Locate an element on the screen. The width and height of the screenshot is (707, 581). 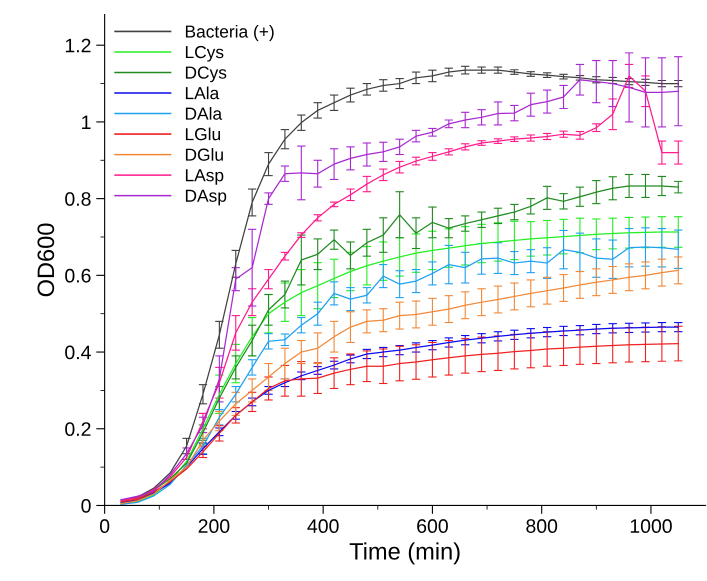
y-tick-label: 0 is located at coordinates (86, 505).